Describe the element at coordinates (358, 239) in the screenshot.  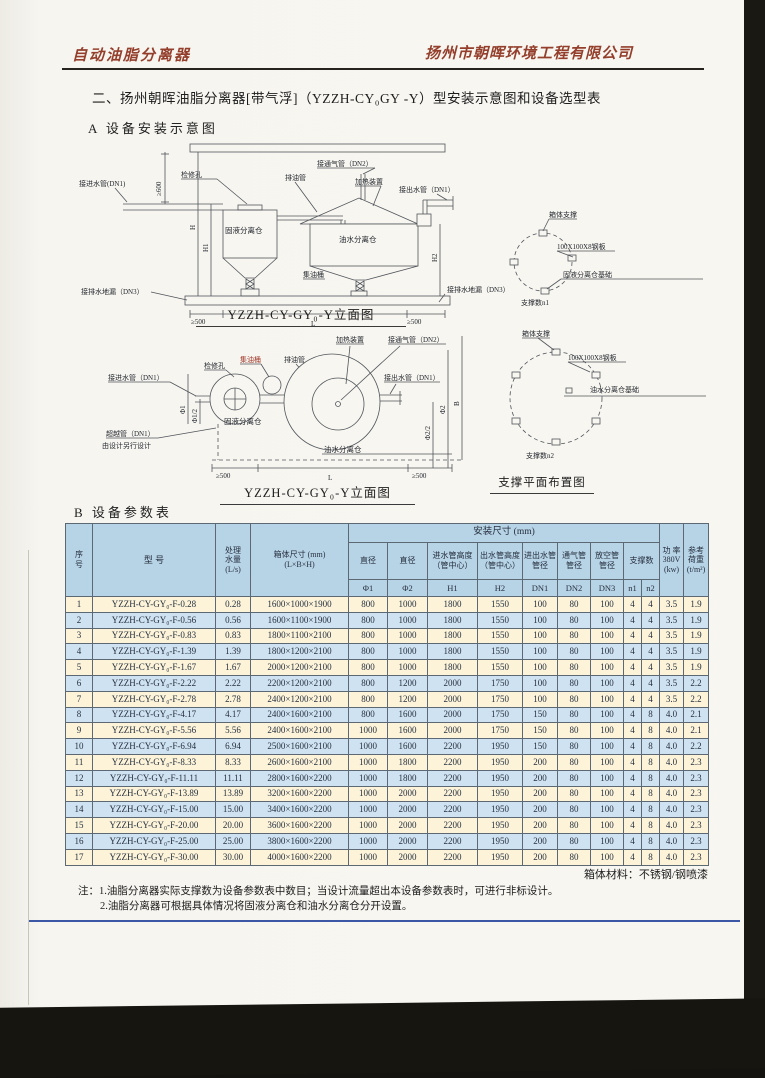
I see `label-oil-tank: 油水分离仓` at that location.